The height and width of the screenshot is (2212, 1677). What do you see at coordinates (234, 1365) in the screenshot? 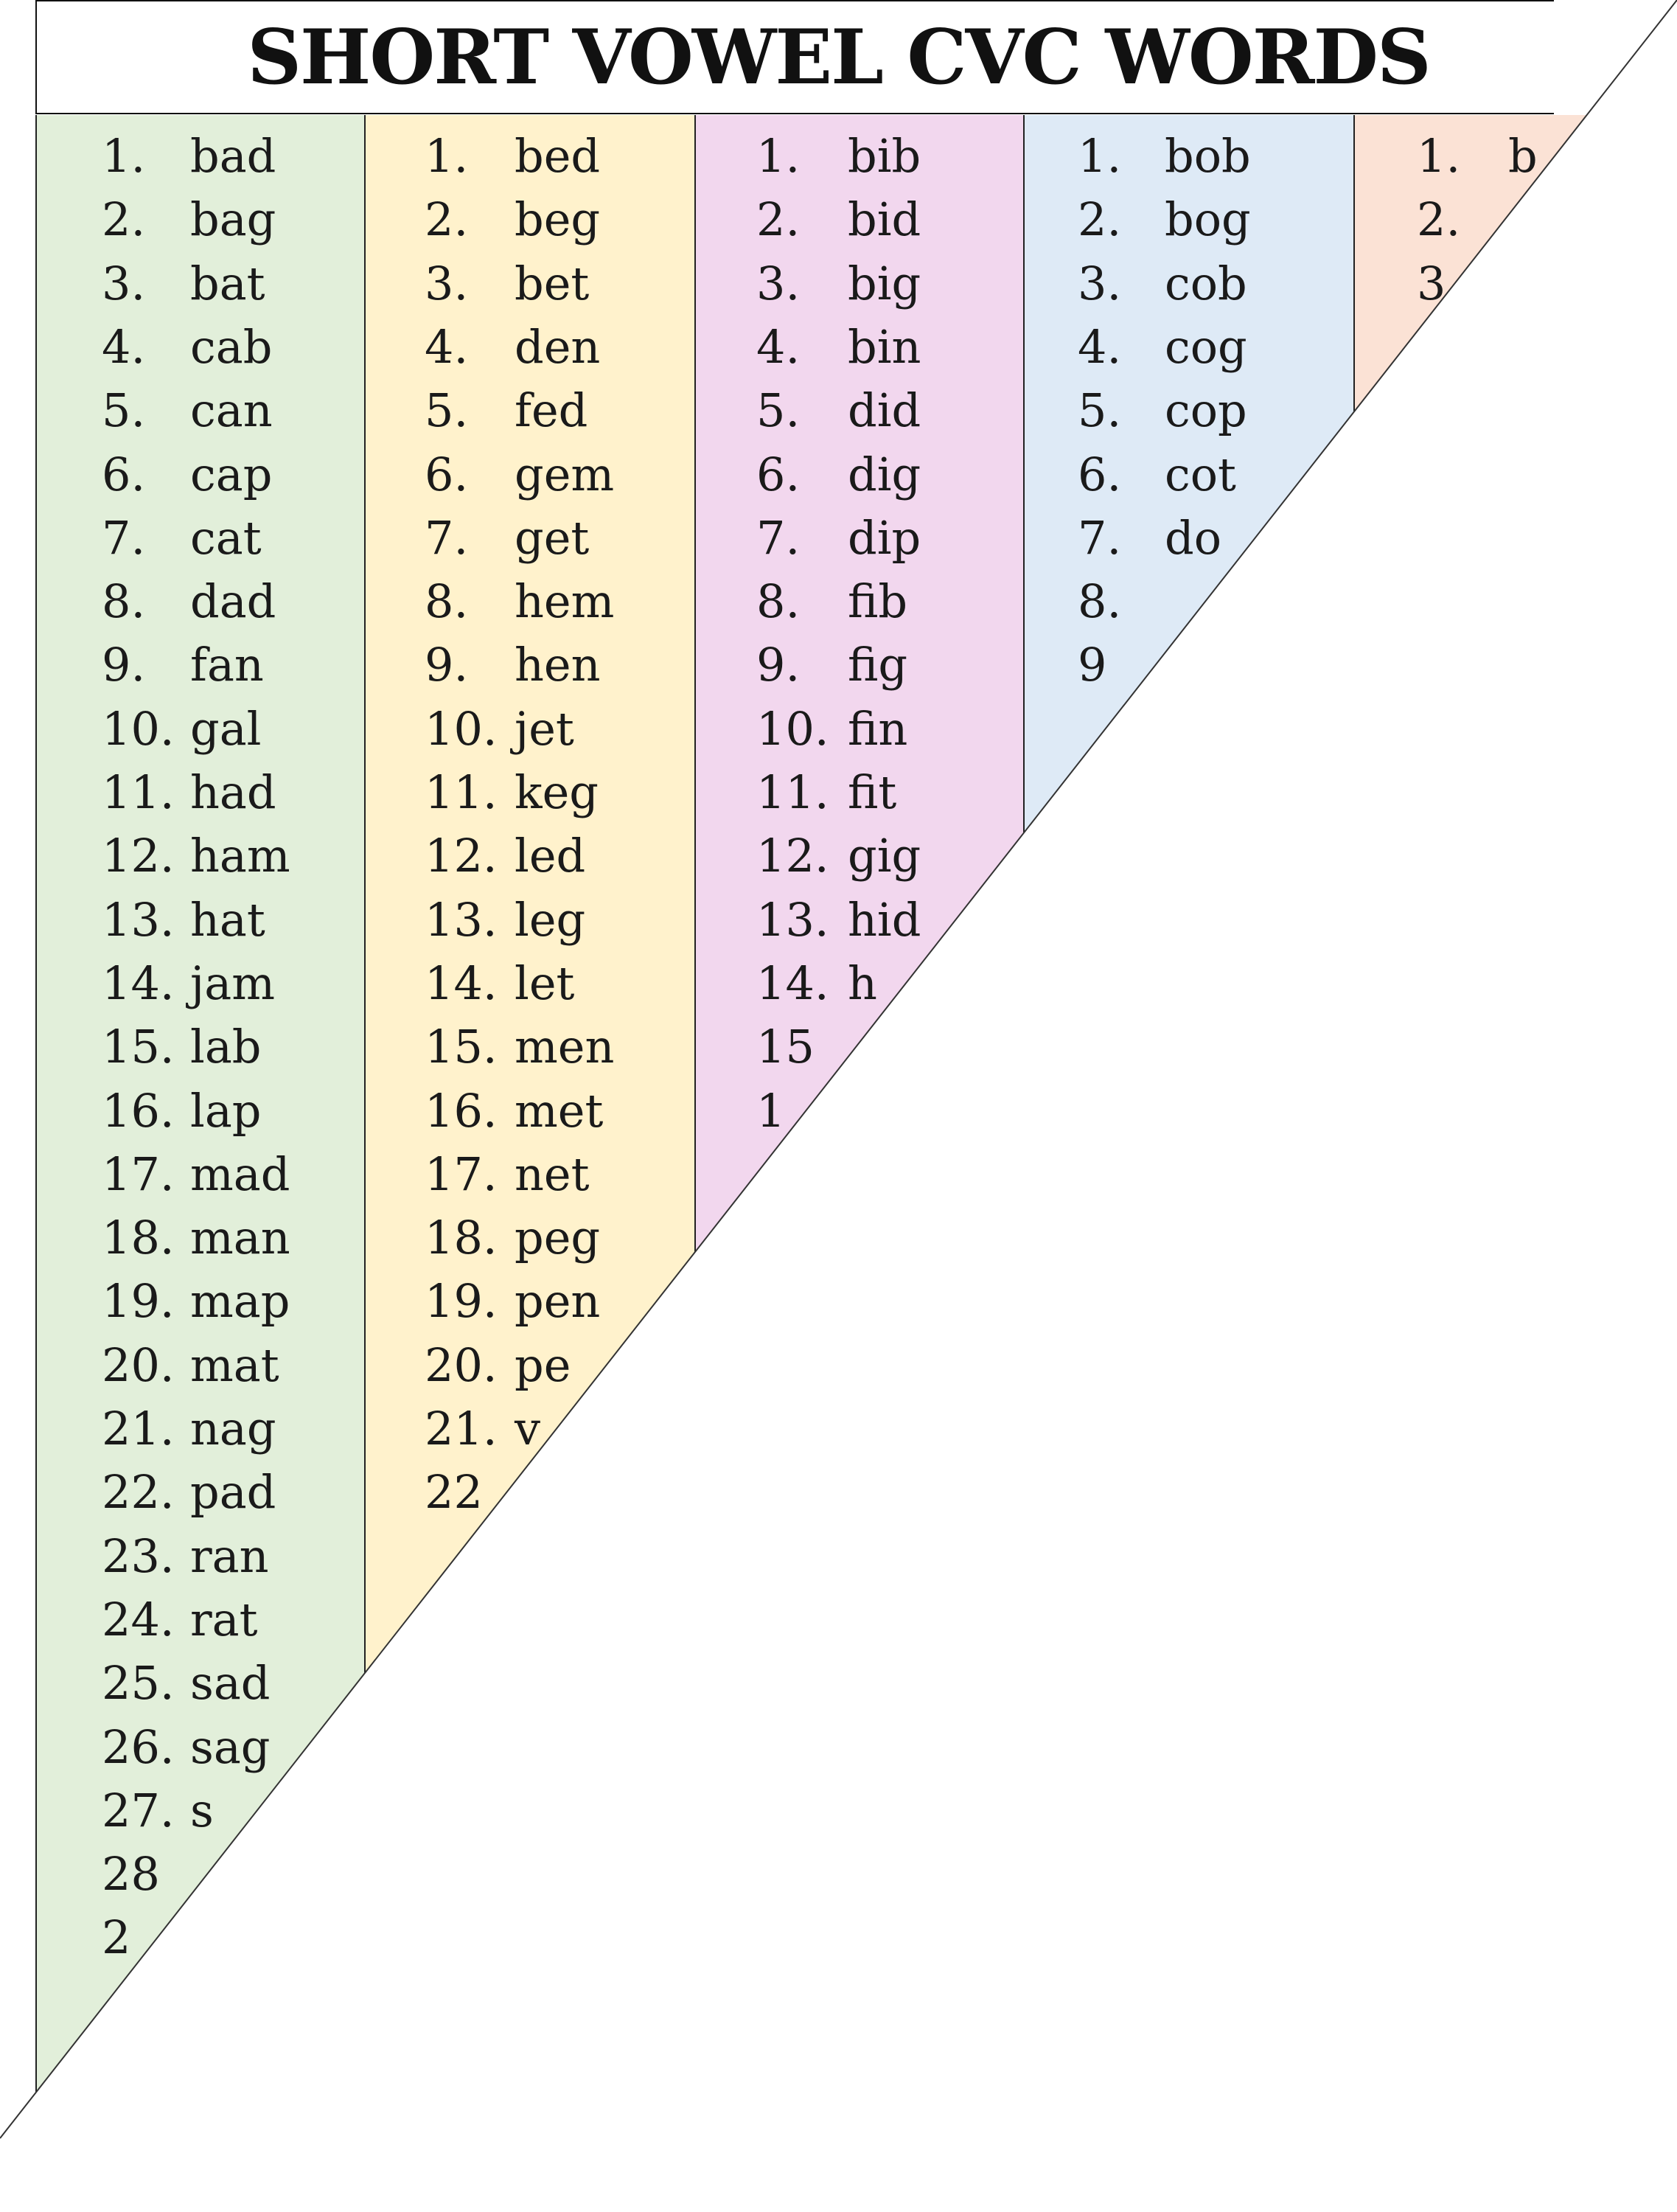
I see `cvc-word: mat` at bounding box center [234, 1365].